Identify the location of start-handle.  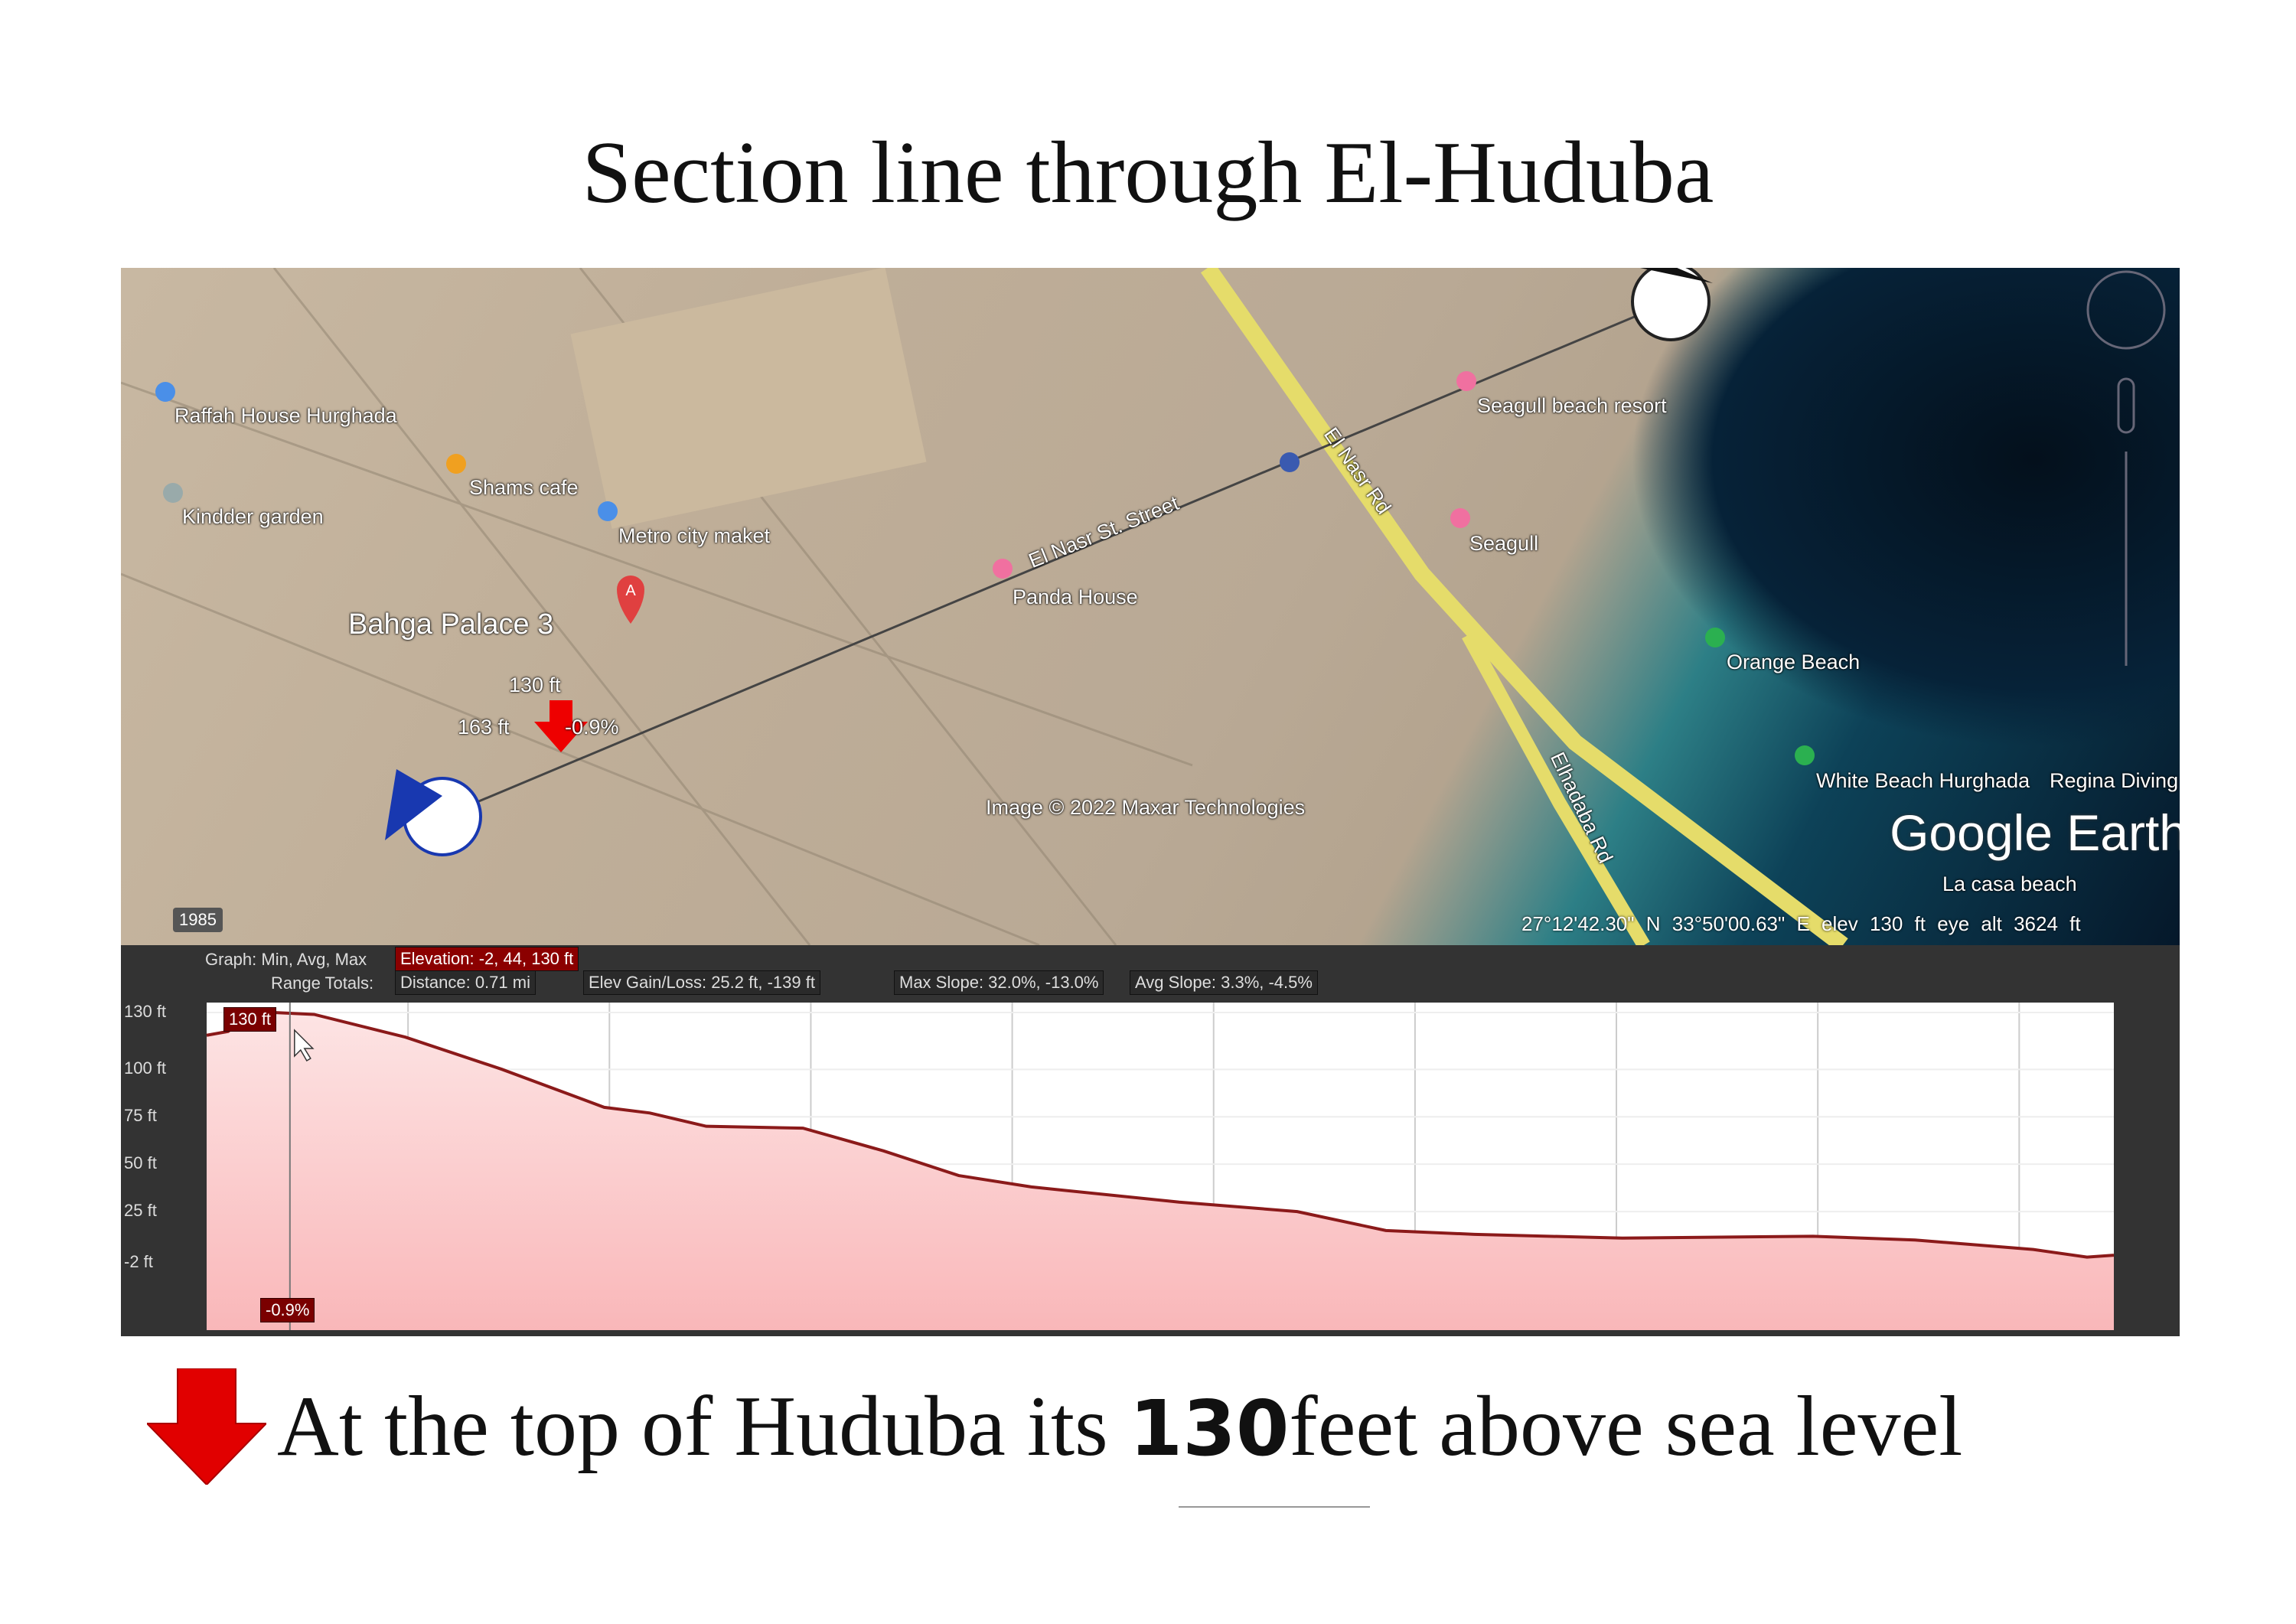
(433, 813).